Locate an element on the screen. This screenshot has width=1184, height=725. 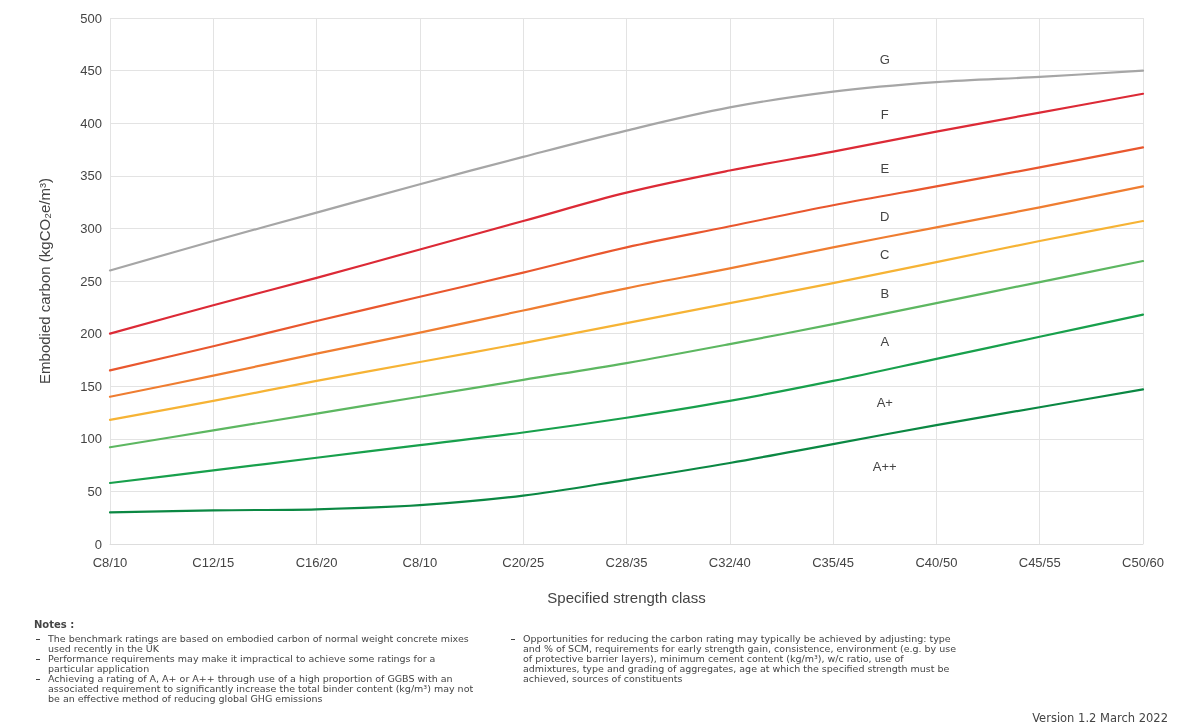
x-tick-label: C35/45 is located at coordinates (833, 562).